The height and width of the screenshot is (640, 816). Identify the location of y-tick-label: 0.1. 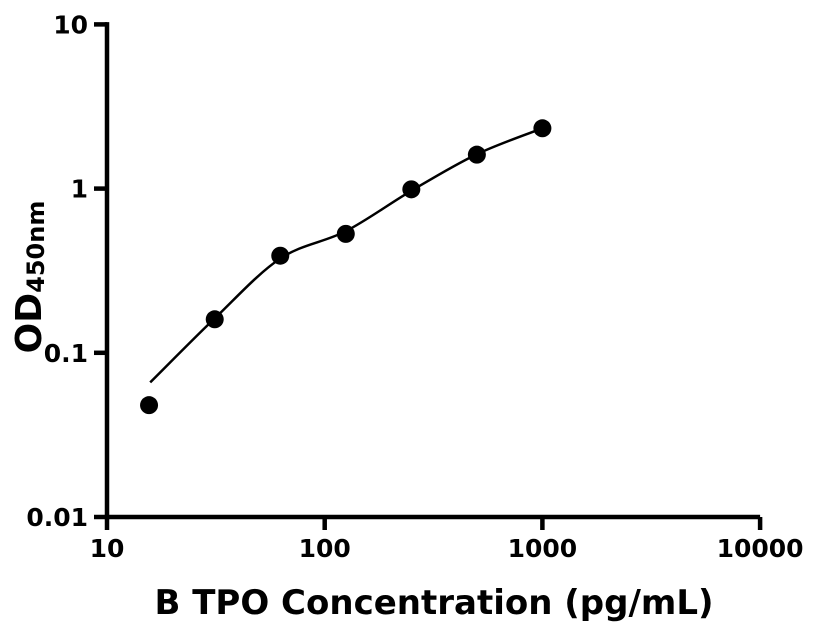
(66, 353).